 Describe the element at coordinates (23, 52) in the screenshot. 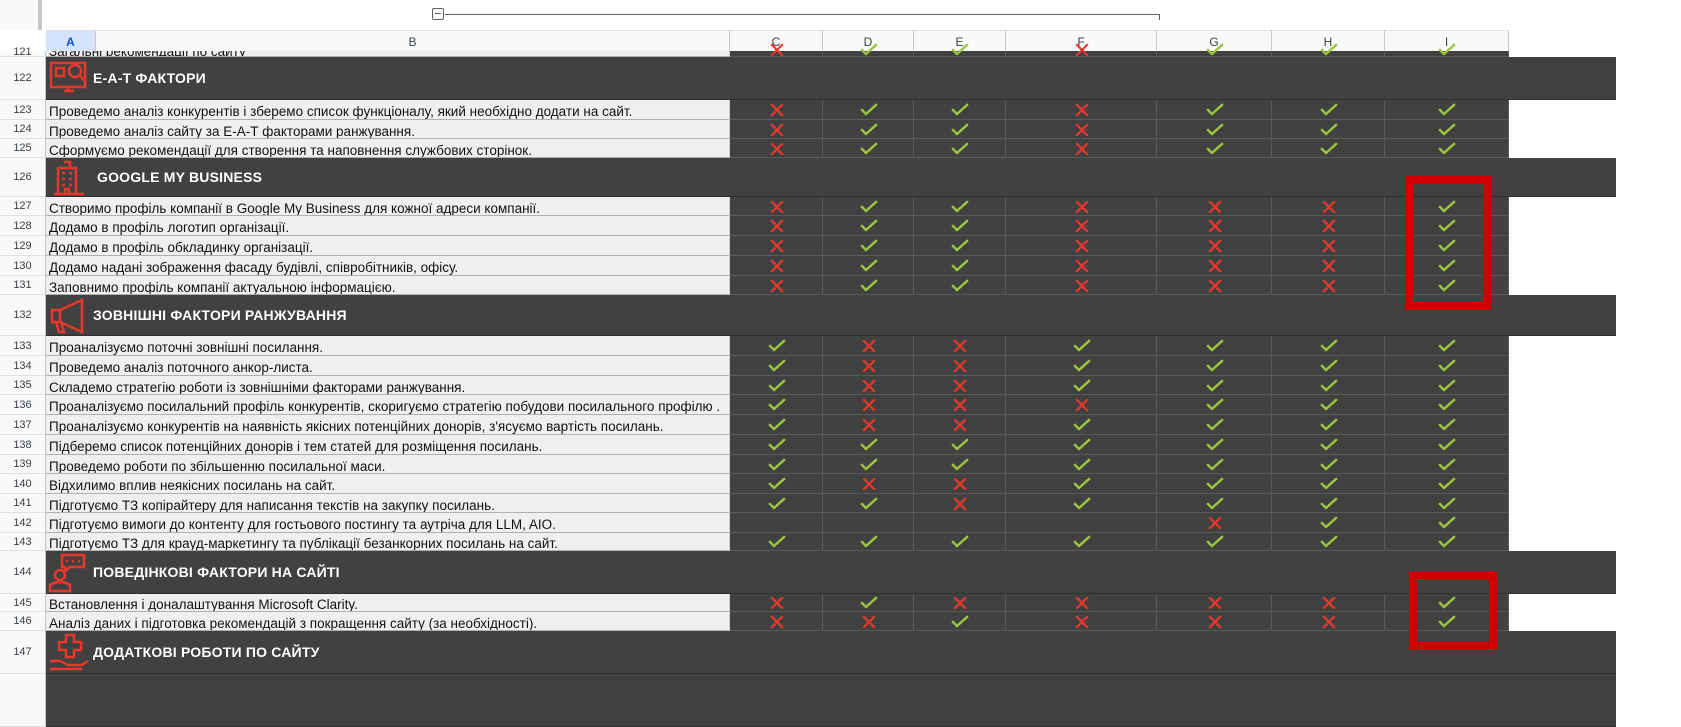

I see `row-header: 121` at that location.